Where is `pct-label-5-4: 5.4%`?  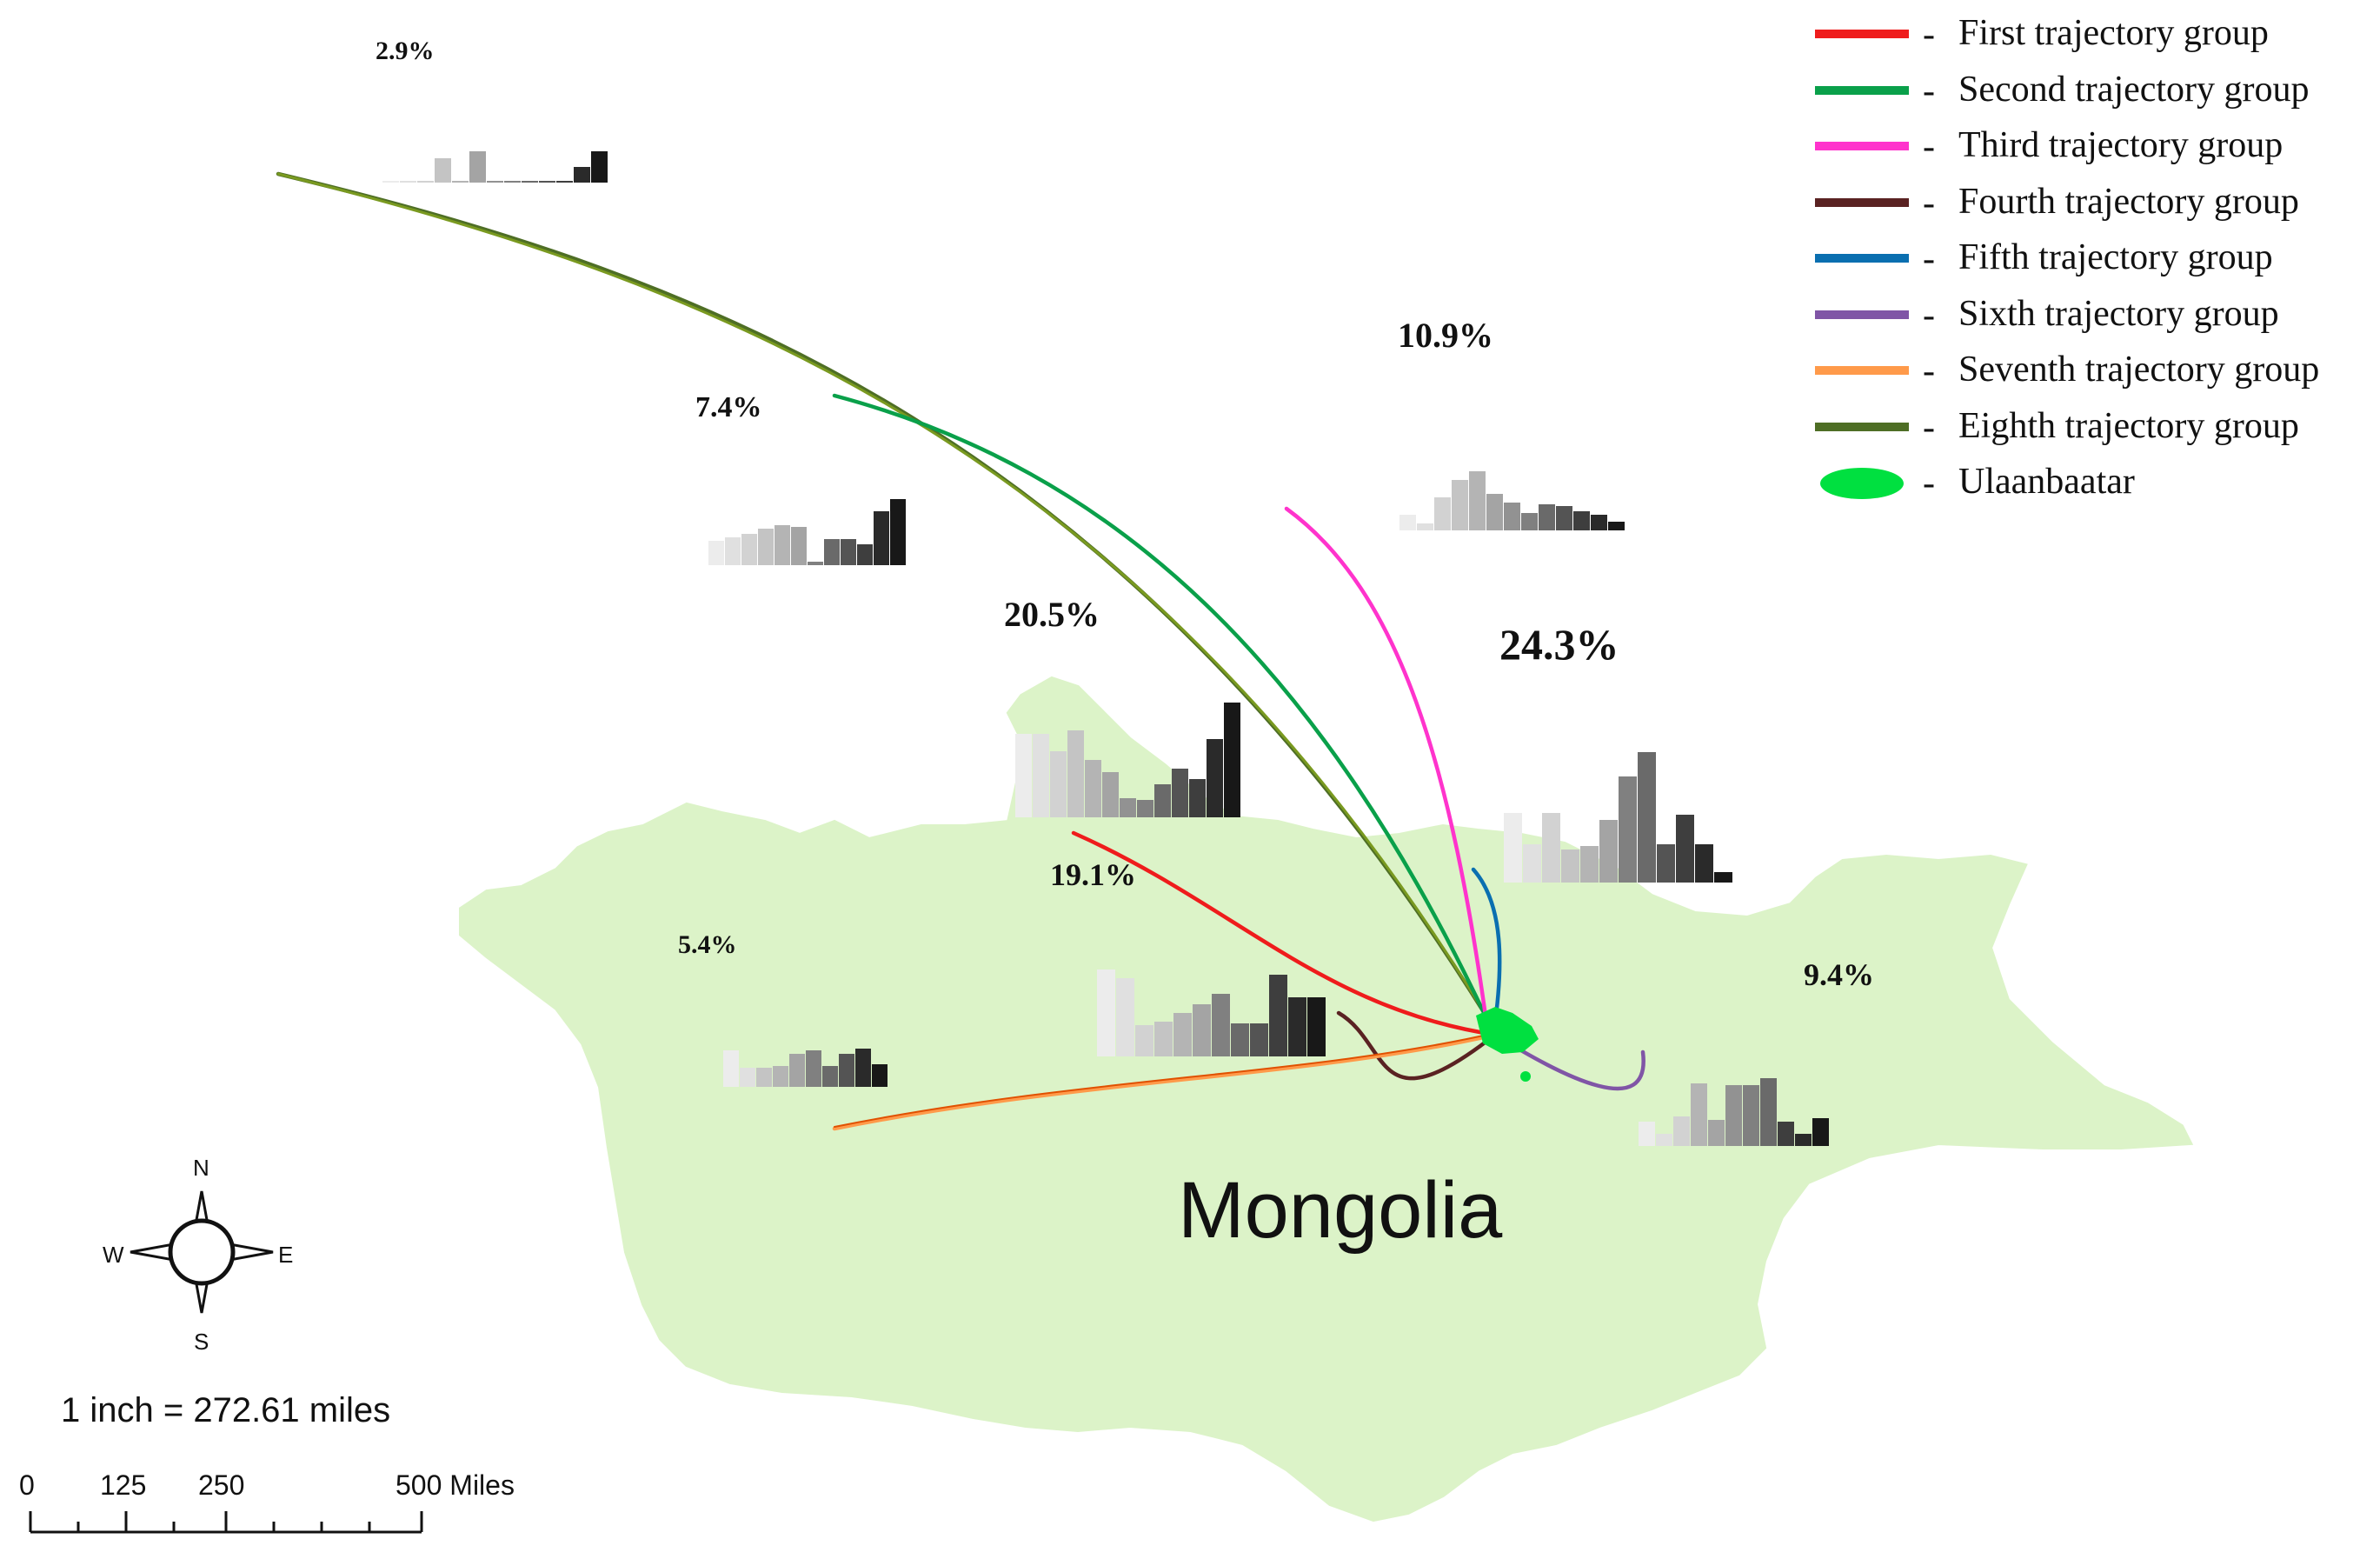 pct-label-5-4: 5.4% is located at coordinates (707, 944).